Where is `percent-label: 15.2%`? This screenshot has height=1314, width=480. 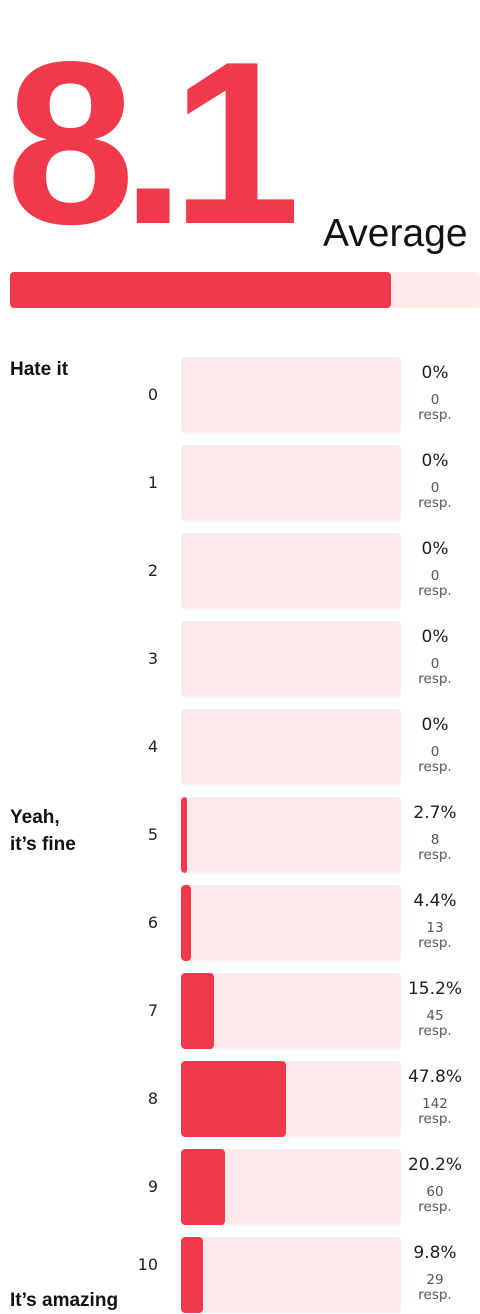 percent-label: 15.2% is located at coordinates (434, 989).